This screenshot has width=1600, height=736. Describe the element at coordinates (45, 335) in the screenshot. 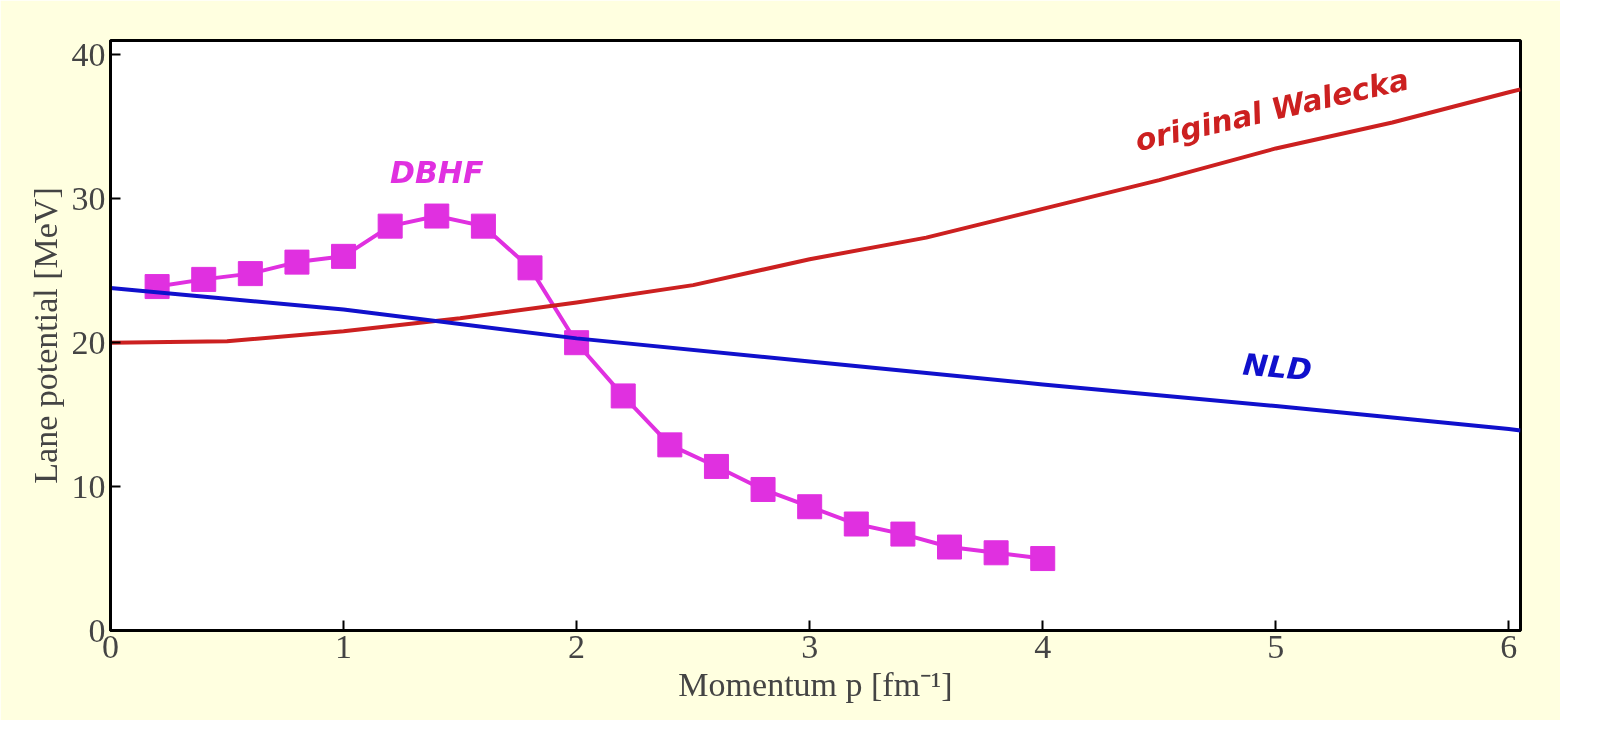

I see `y-axis-title: Lane potential [MeV]` at that location.